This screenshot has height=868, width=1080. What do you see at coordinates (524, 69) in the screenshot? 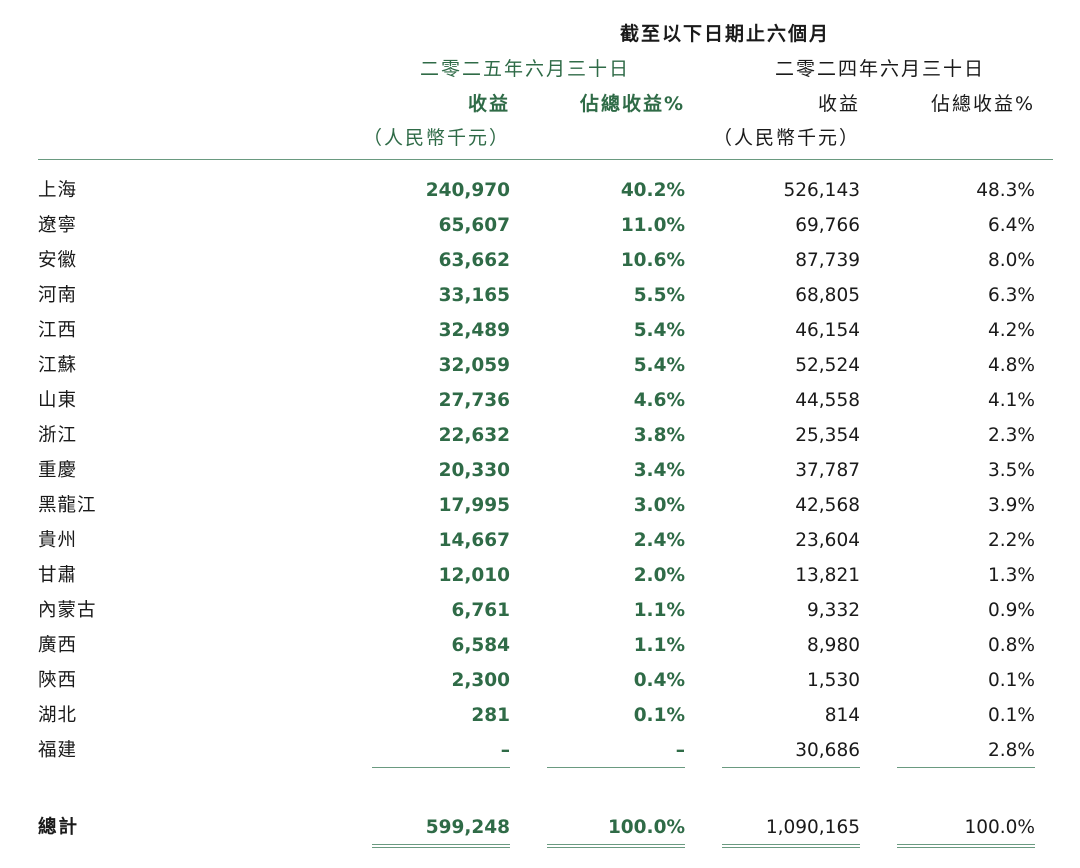
I see `year-2025-heading: 二零二五年六月三十日` at bounding box center [524, 69].